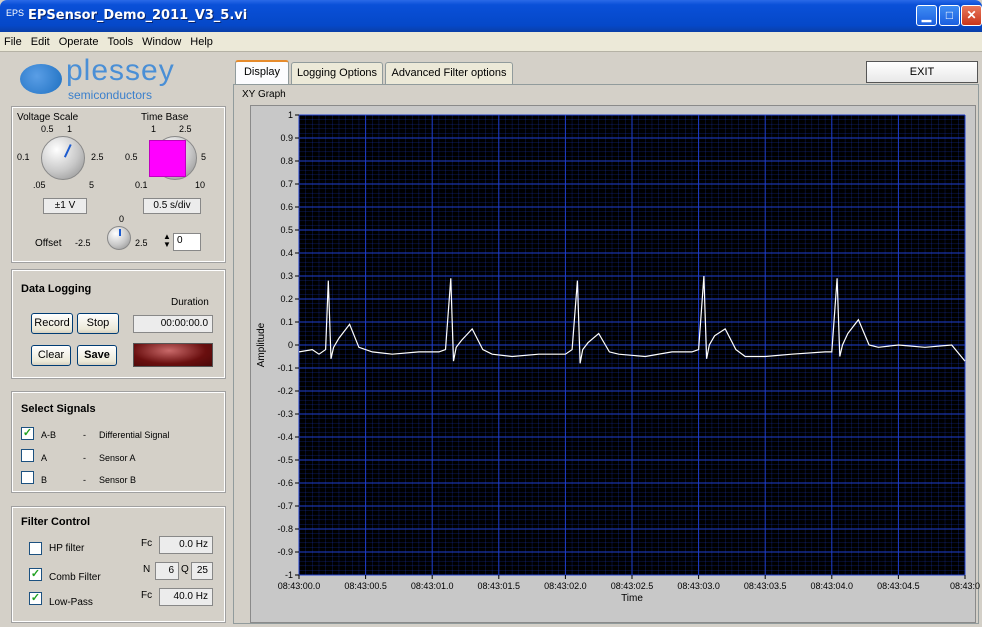 This screenshot has width=982, height=627. What do you see at coordinates (286, 253) in the screenshot?
I see `y-tick-label: 0.4` at bounding box center [286, 253].